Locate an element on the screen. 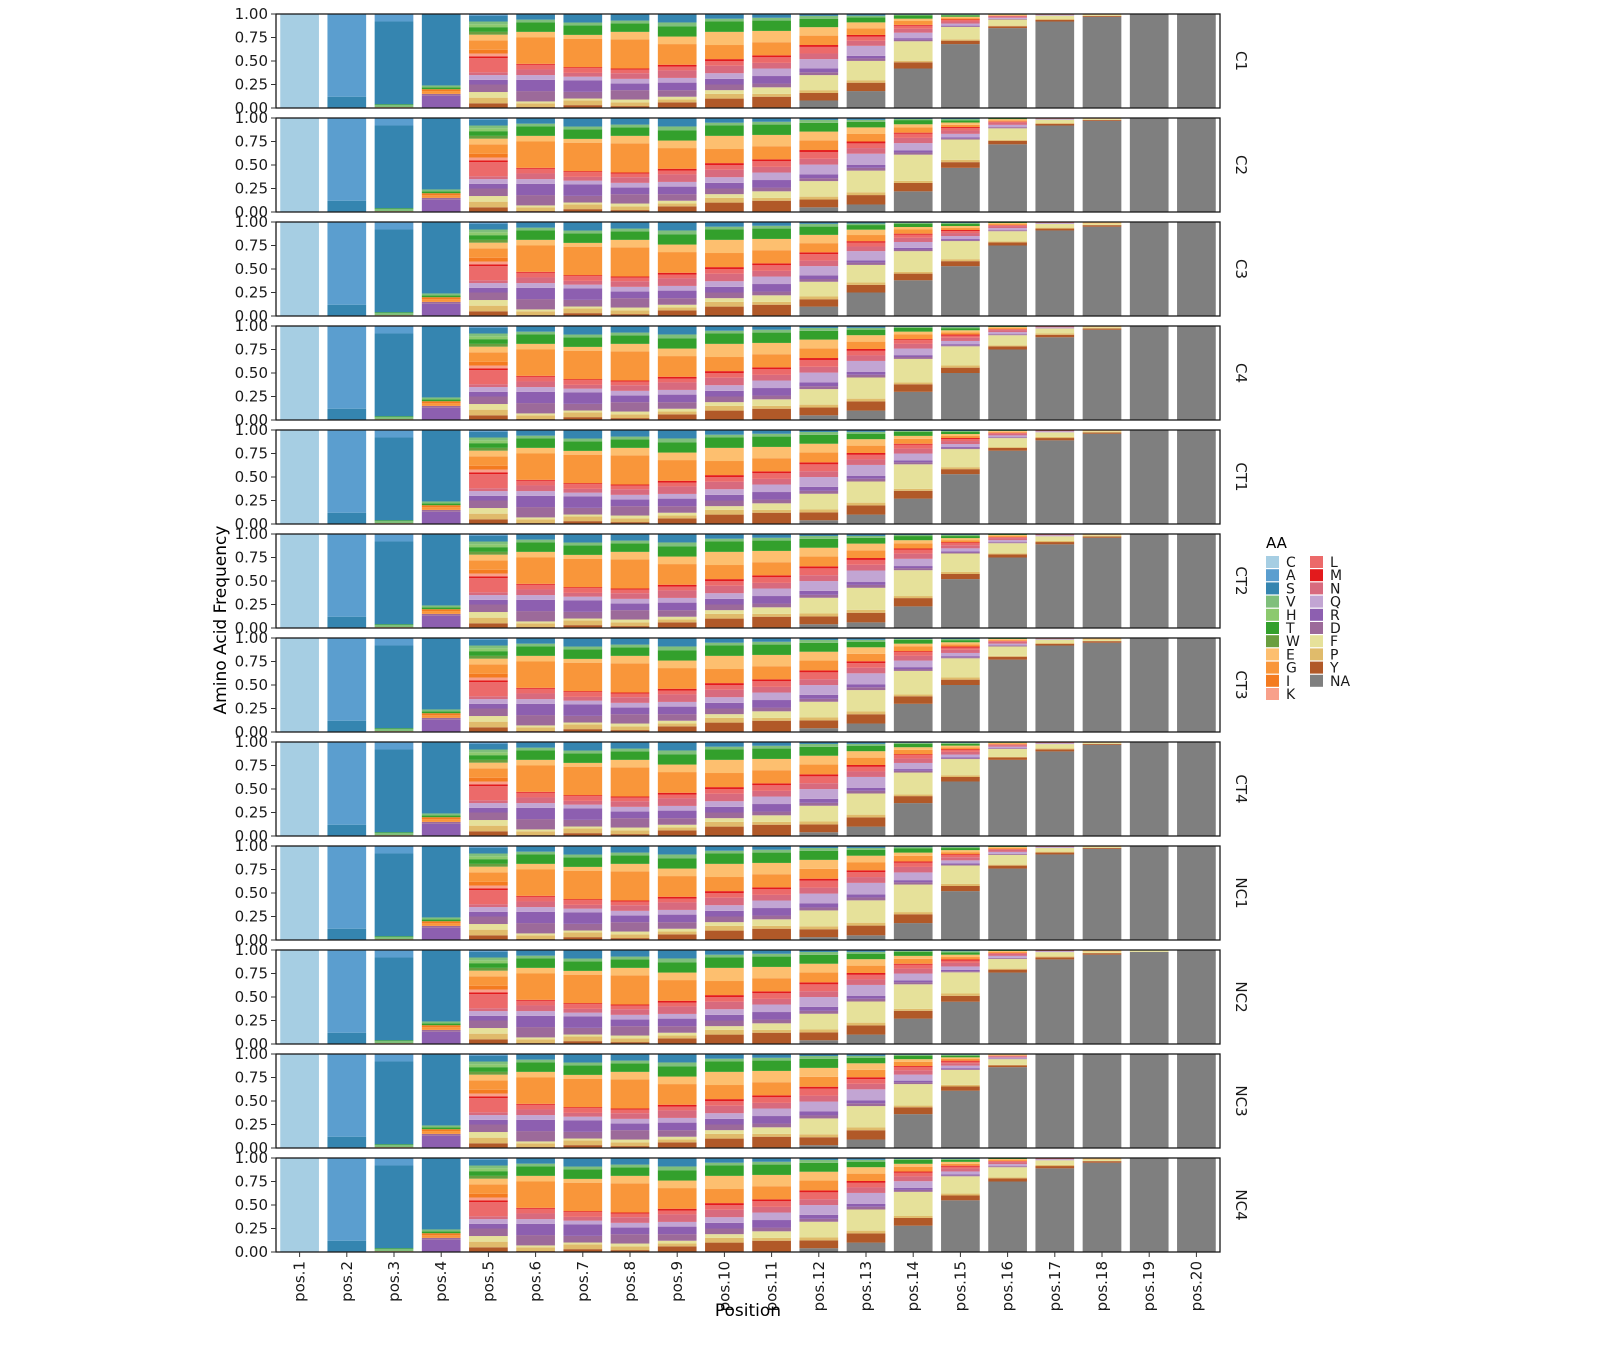  bar-segment-CT1-pos.5-F is located at coordinates (488, 511).